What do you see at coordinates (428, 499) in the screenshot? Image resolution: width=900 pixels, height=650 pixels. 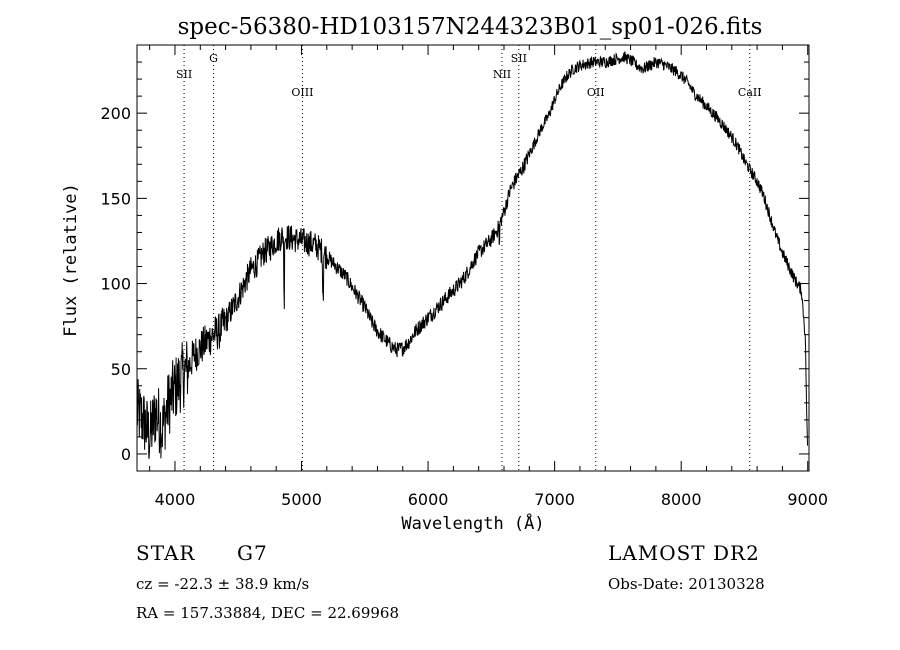 I see `x-tick-label: 6000` at bounding box center [428, 499].